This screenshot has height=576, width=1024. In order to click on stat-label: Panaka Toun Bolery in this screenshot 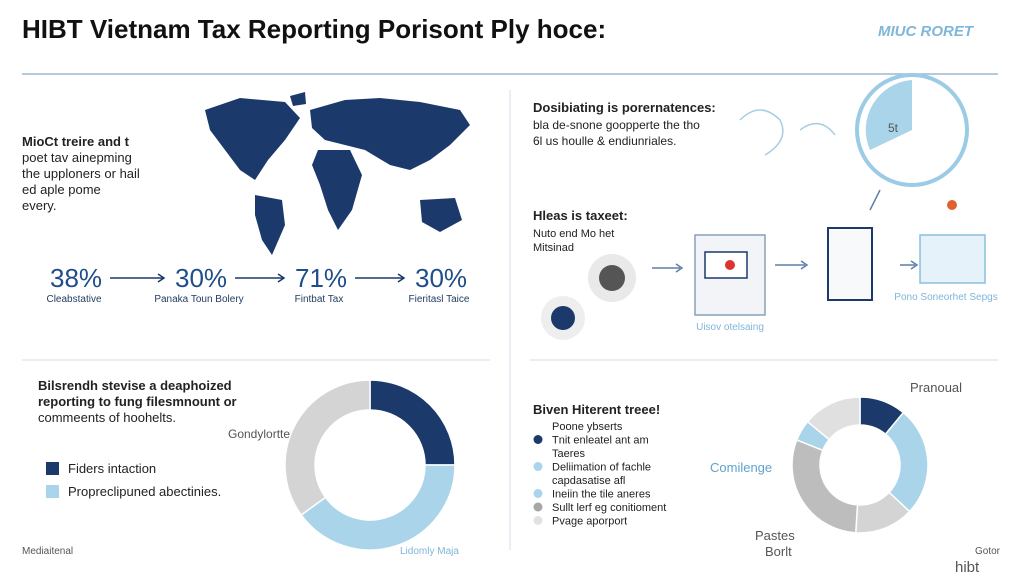, I will do `click(198, 299)`.